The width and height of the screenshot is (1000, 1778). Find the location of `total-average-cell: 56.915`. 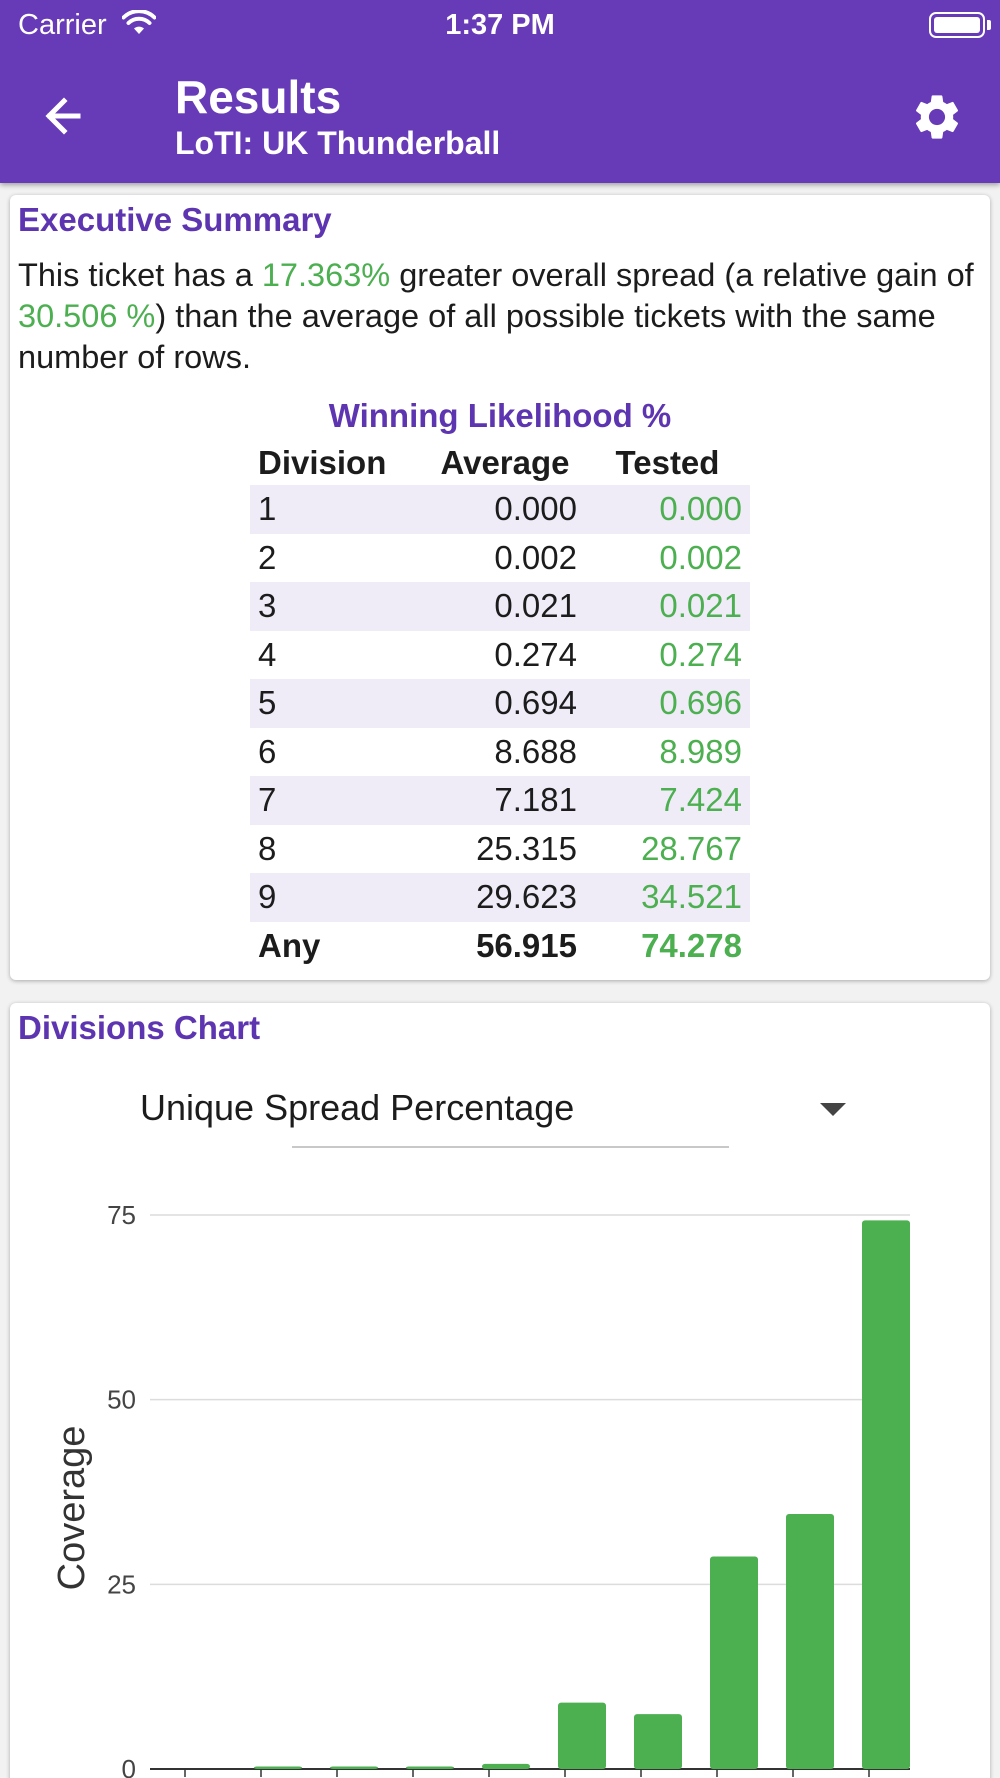

total-average-cell: 56.915 is located at coordinates (526, 945).